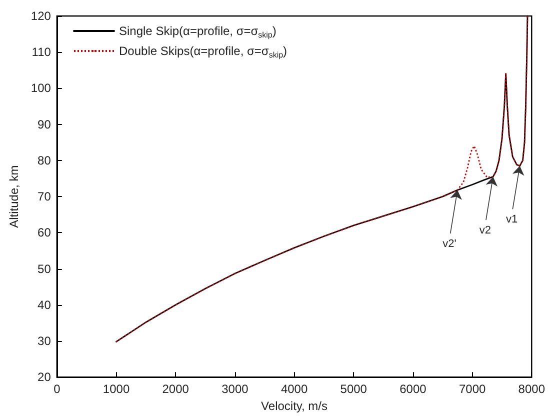 The width and height of the screenshot is (548, 417). Describe the element at coordinates (532, 389) in the screenshot. I see `x-tick-label: 8000` at that location.